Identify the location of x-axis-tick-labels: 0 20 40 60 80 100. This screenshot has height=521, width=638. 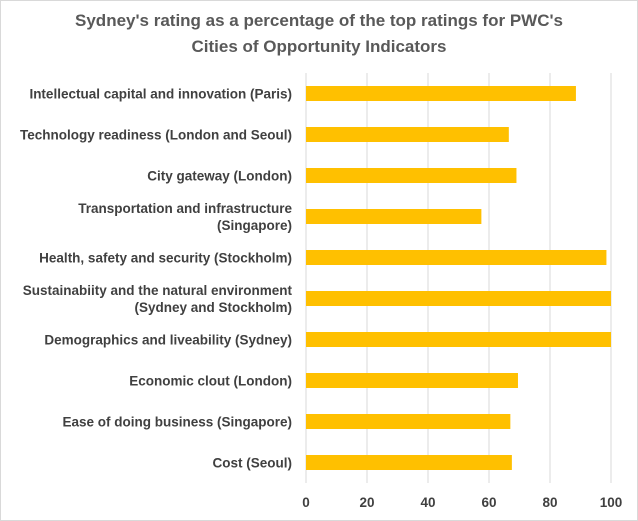
(462, 502).